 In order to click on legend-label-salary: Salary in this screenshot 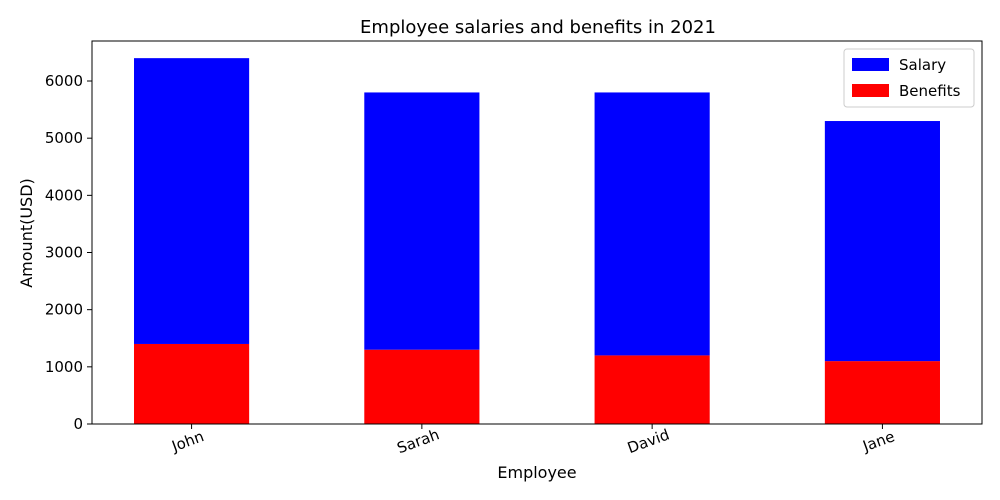, I will do `click(922, 65)`.